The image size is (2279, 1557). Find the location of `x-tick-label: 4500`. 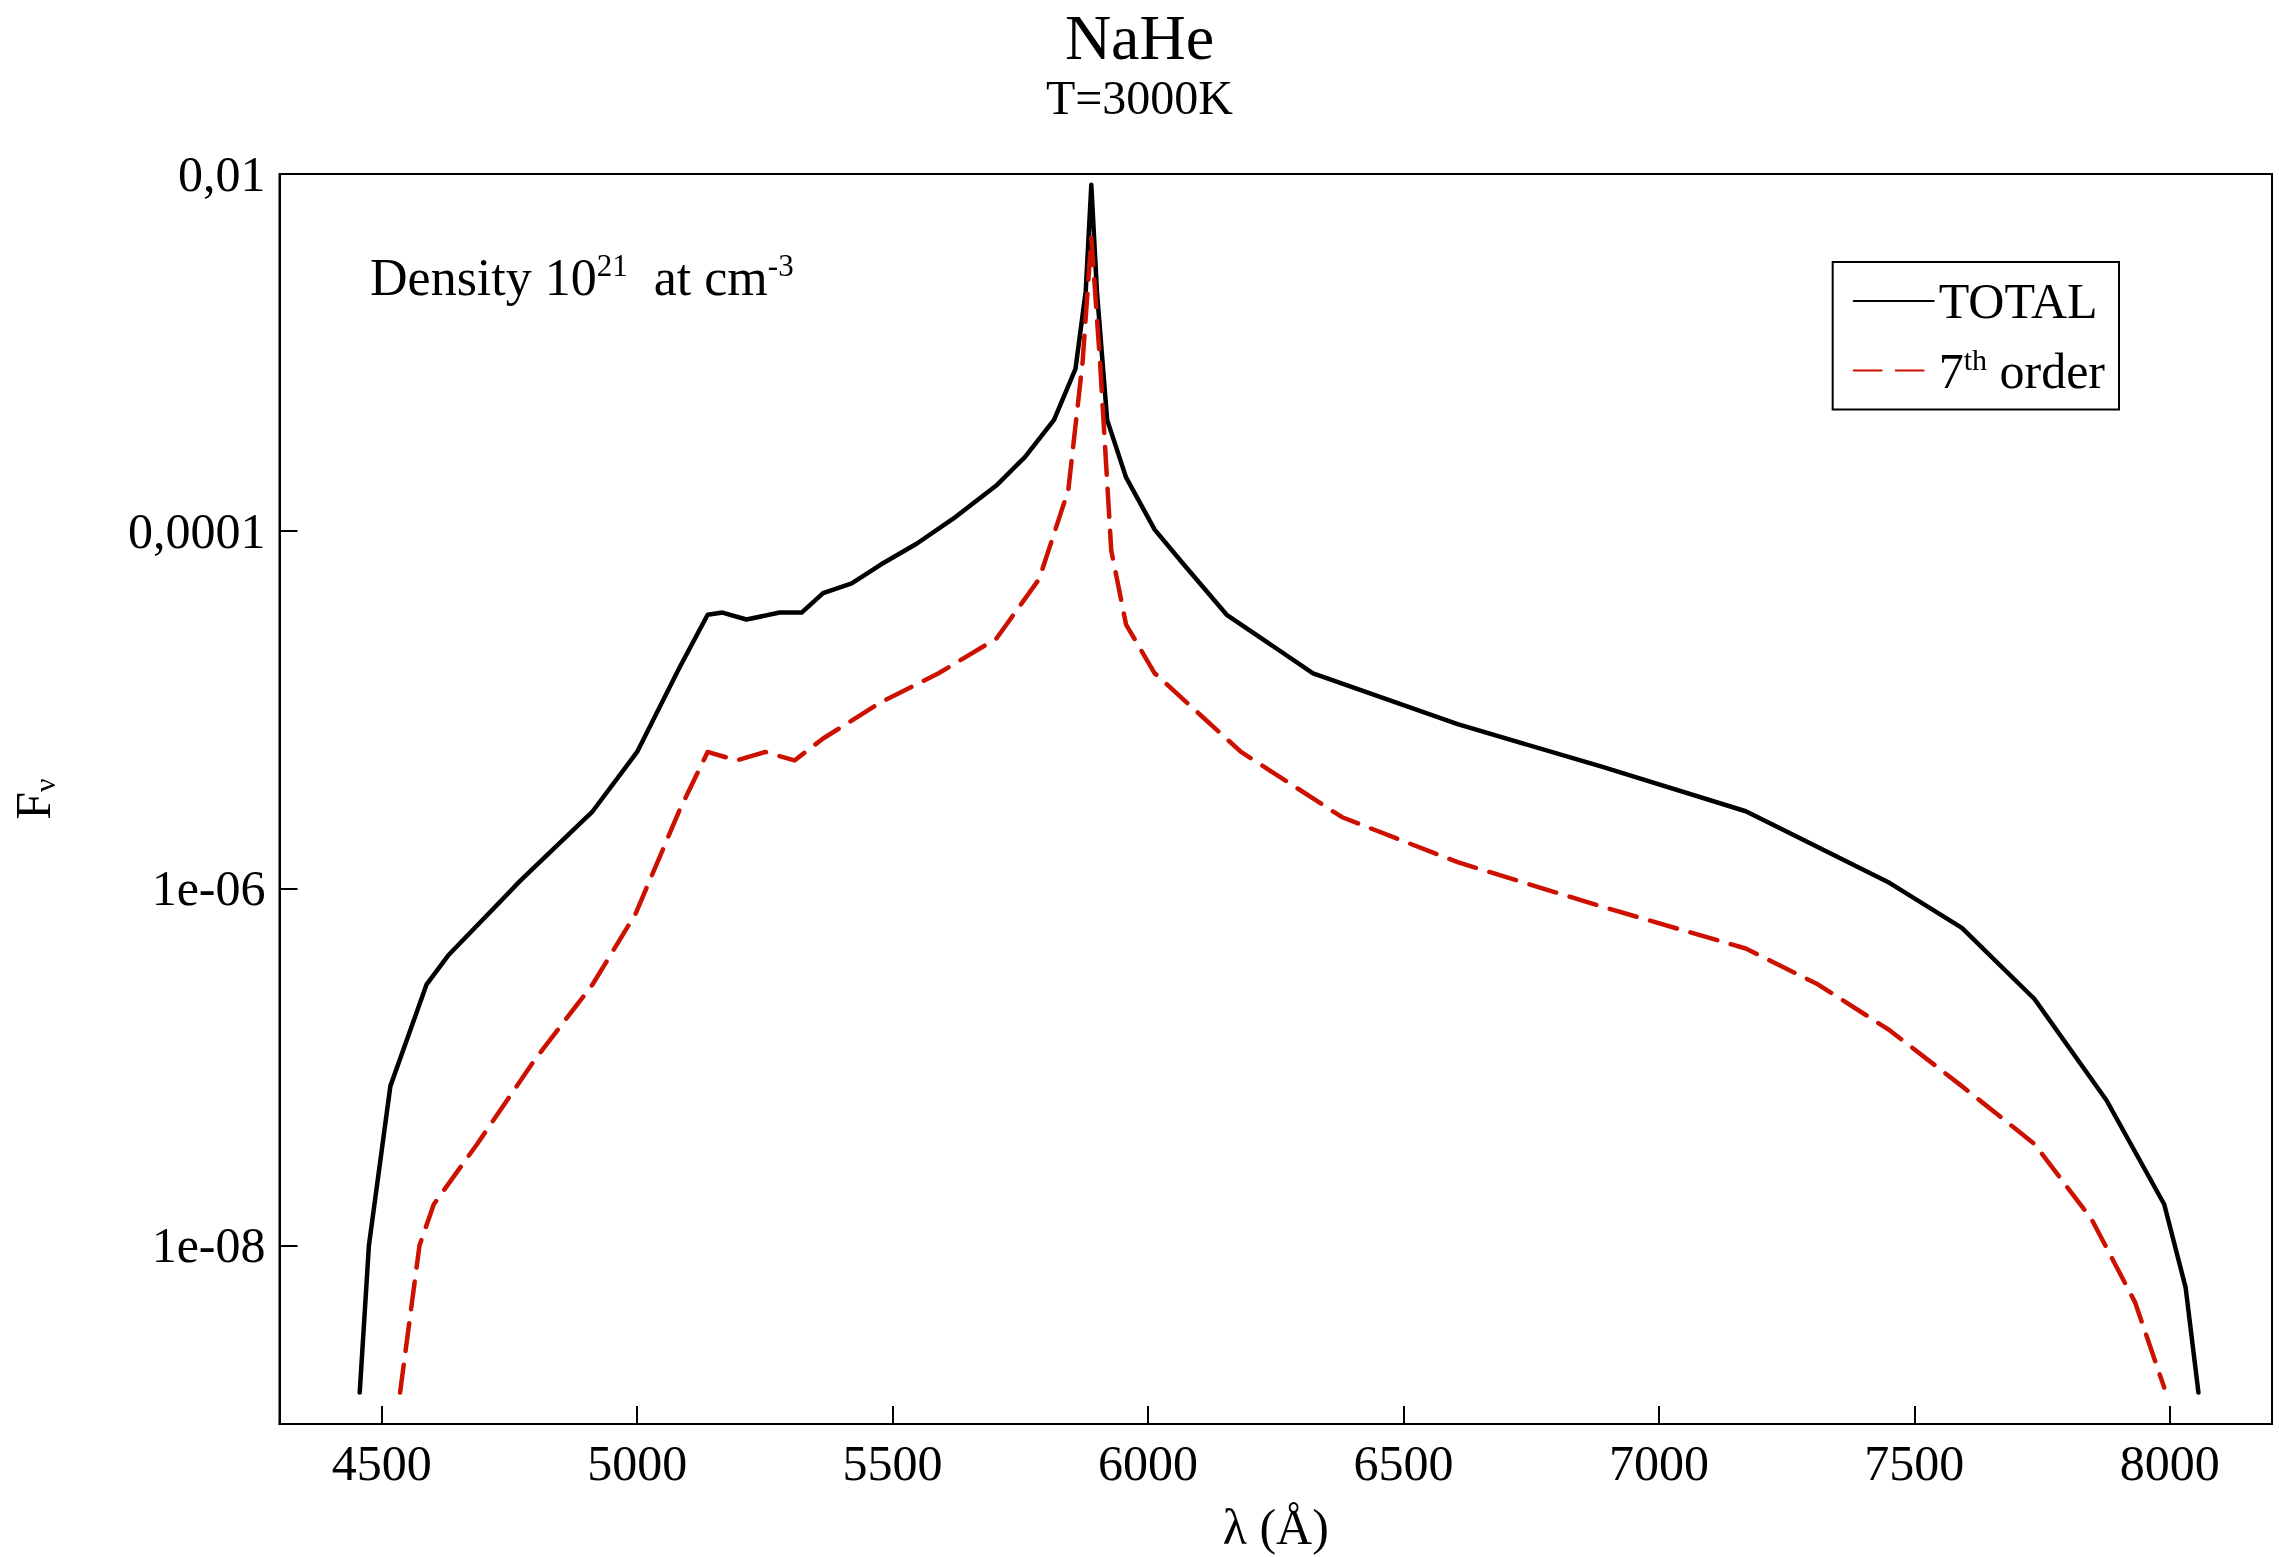

x-tick-label: 4500 is located at coordinates (381, 1463).